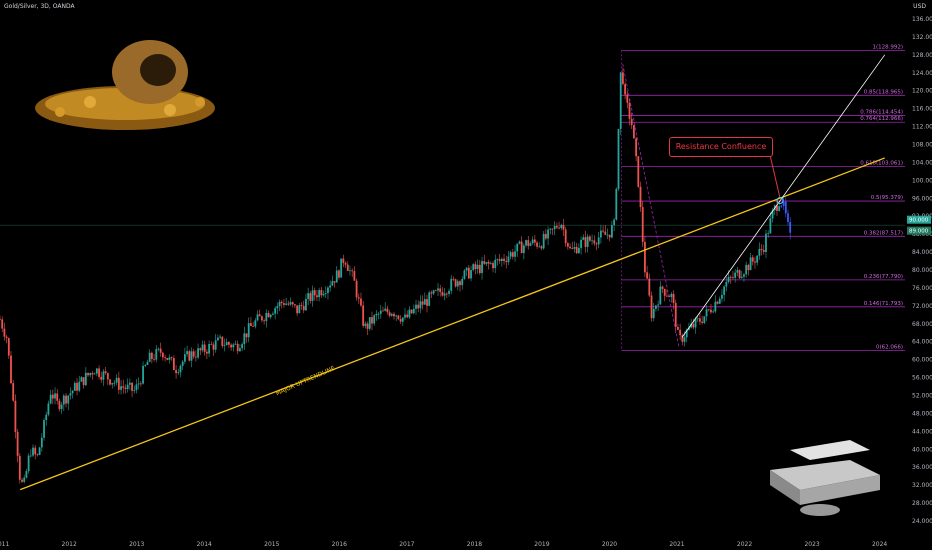 The height and width of the screenshot is (550, 932). I want to click on x-tick-label: 2014, so click(204, 544).